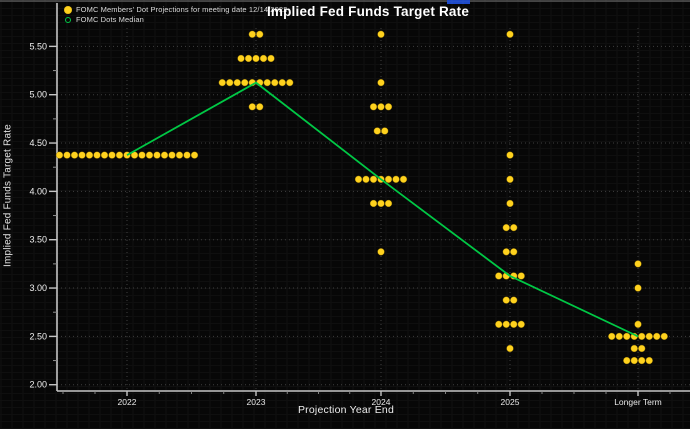  I want to click on y-tick-label: 2.50, so click(38, 336).